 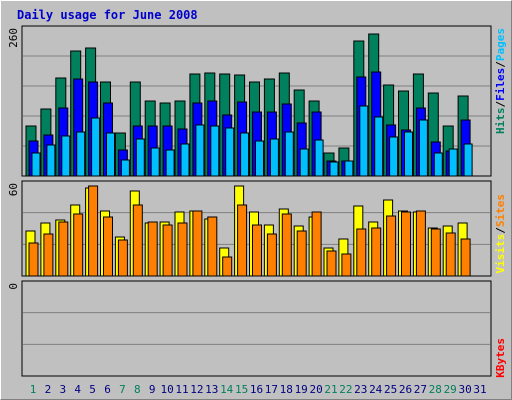 What do you see at coordinates (286, 389) in the screenshot?
I see `x-tick-label-18: 18` at bounding box center [286, 389].